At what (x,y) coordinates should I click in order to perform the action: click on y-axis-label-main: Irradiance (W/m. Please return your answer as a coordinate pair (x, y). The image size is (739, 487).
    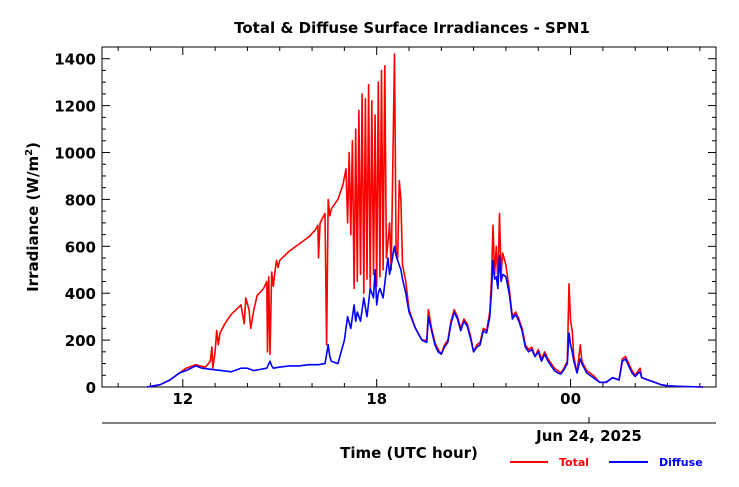
    Looking at the image, I should click on (33, 224).